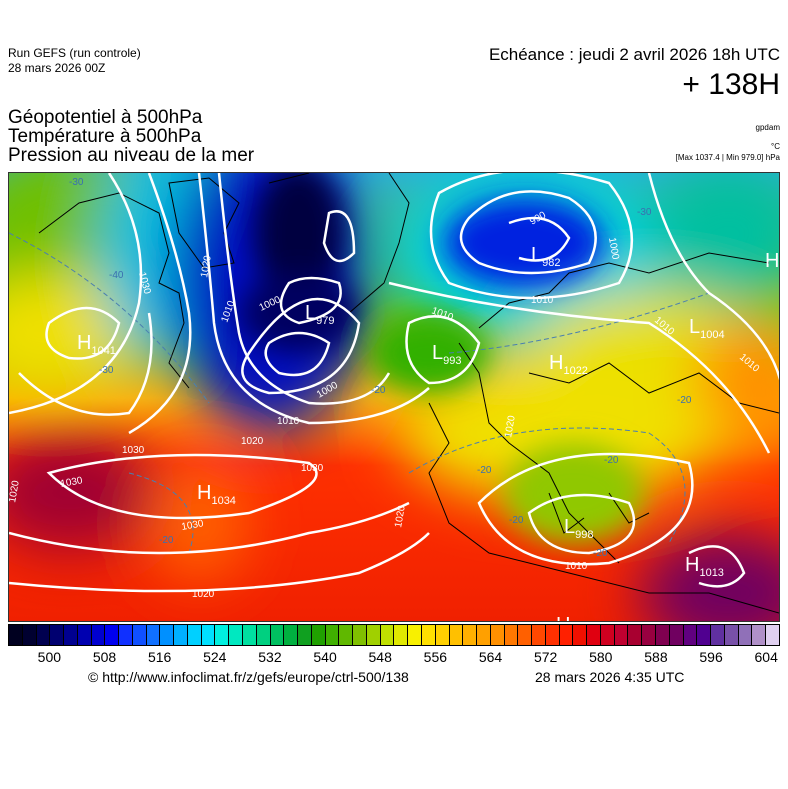 This screenshot has width=788, height=789. Describe the element at coordinates (49, 657) in the screenshot. I see `colorbar-label: 500` at that location.